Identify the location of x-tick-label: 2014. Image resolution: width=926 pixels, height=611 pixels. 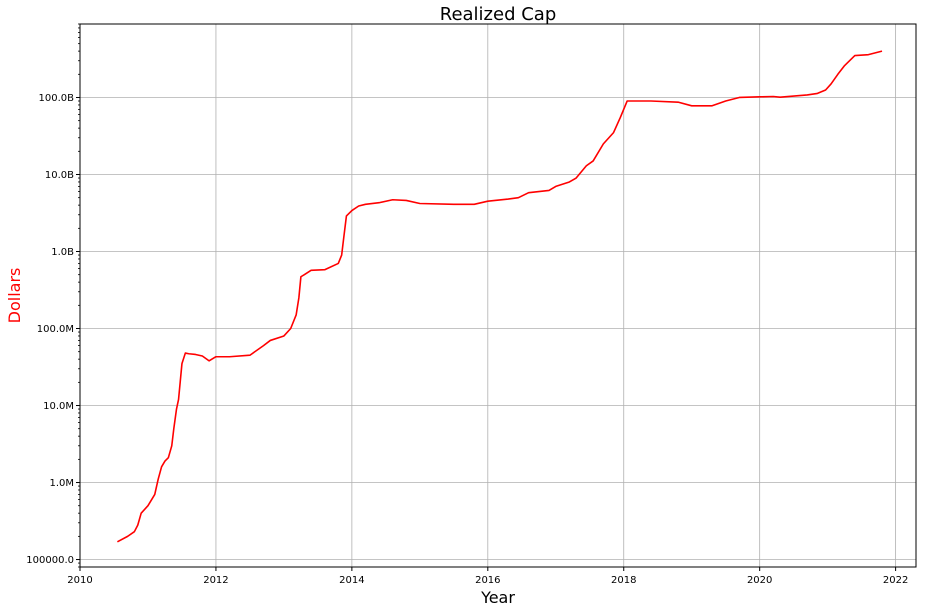
(351, 580).